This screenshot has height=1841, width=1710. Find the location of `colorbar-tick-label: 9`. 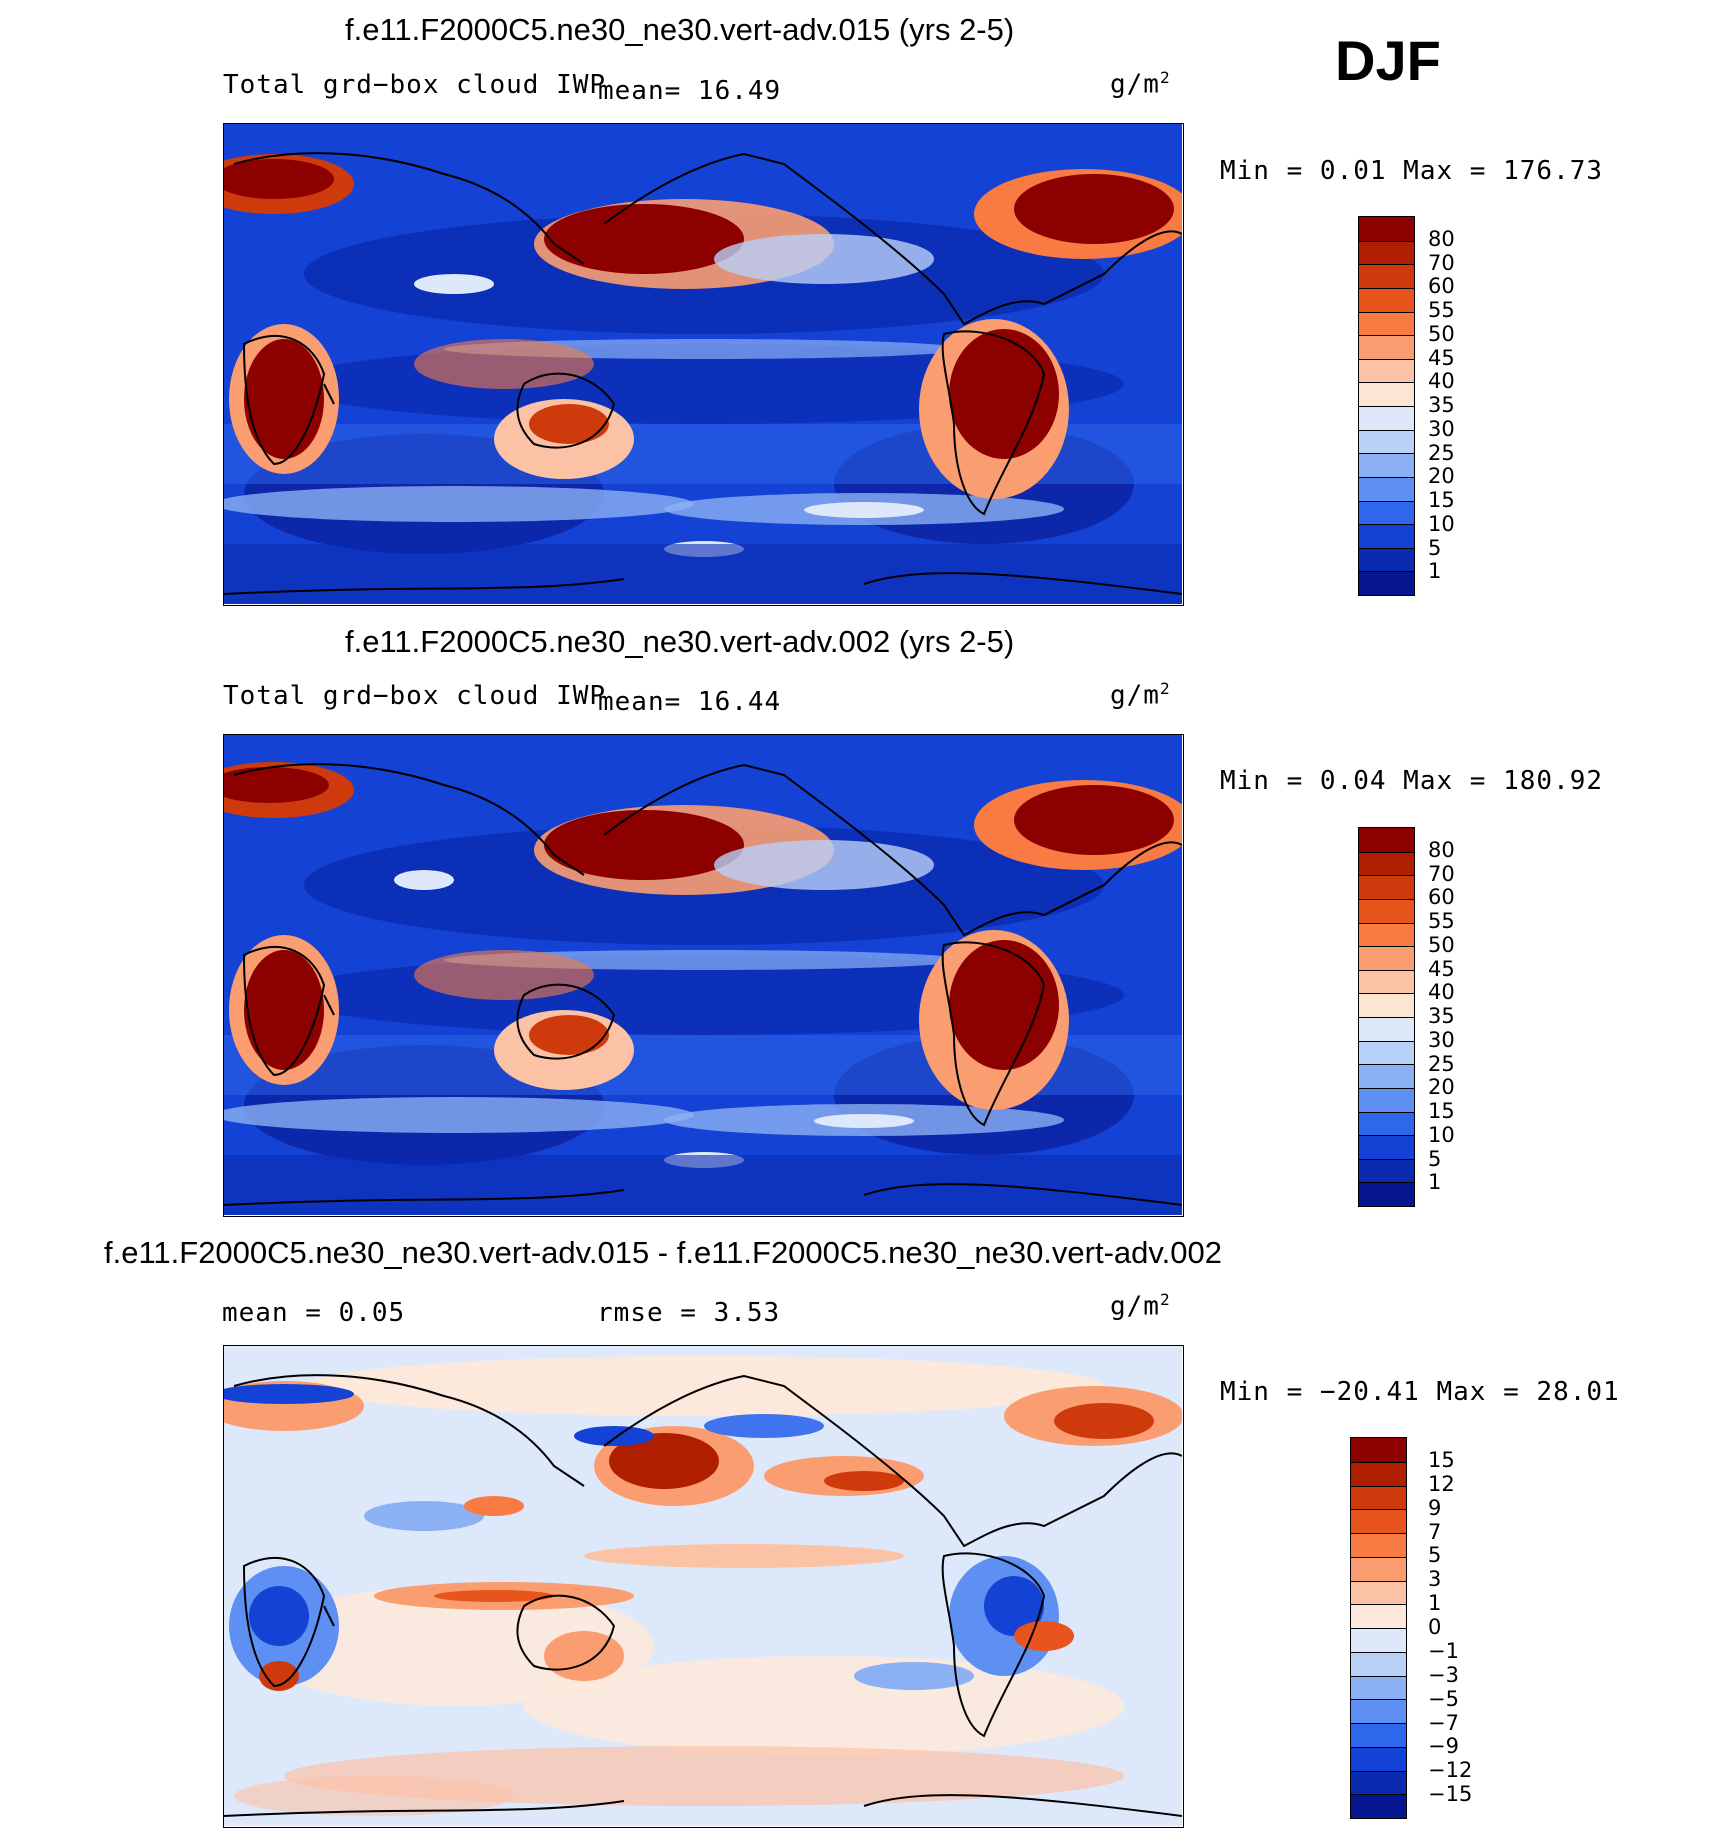

colorbar-tick-label: 9 is located at coordinates (1435, 1507).